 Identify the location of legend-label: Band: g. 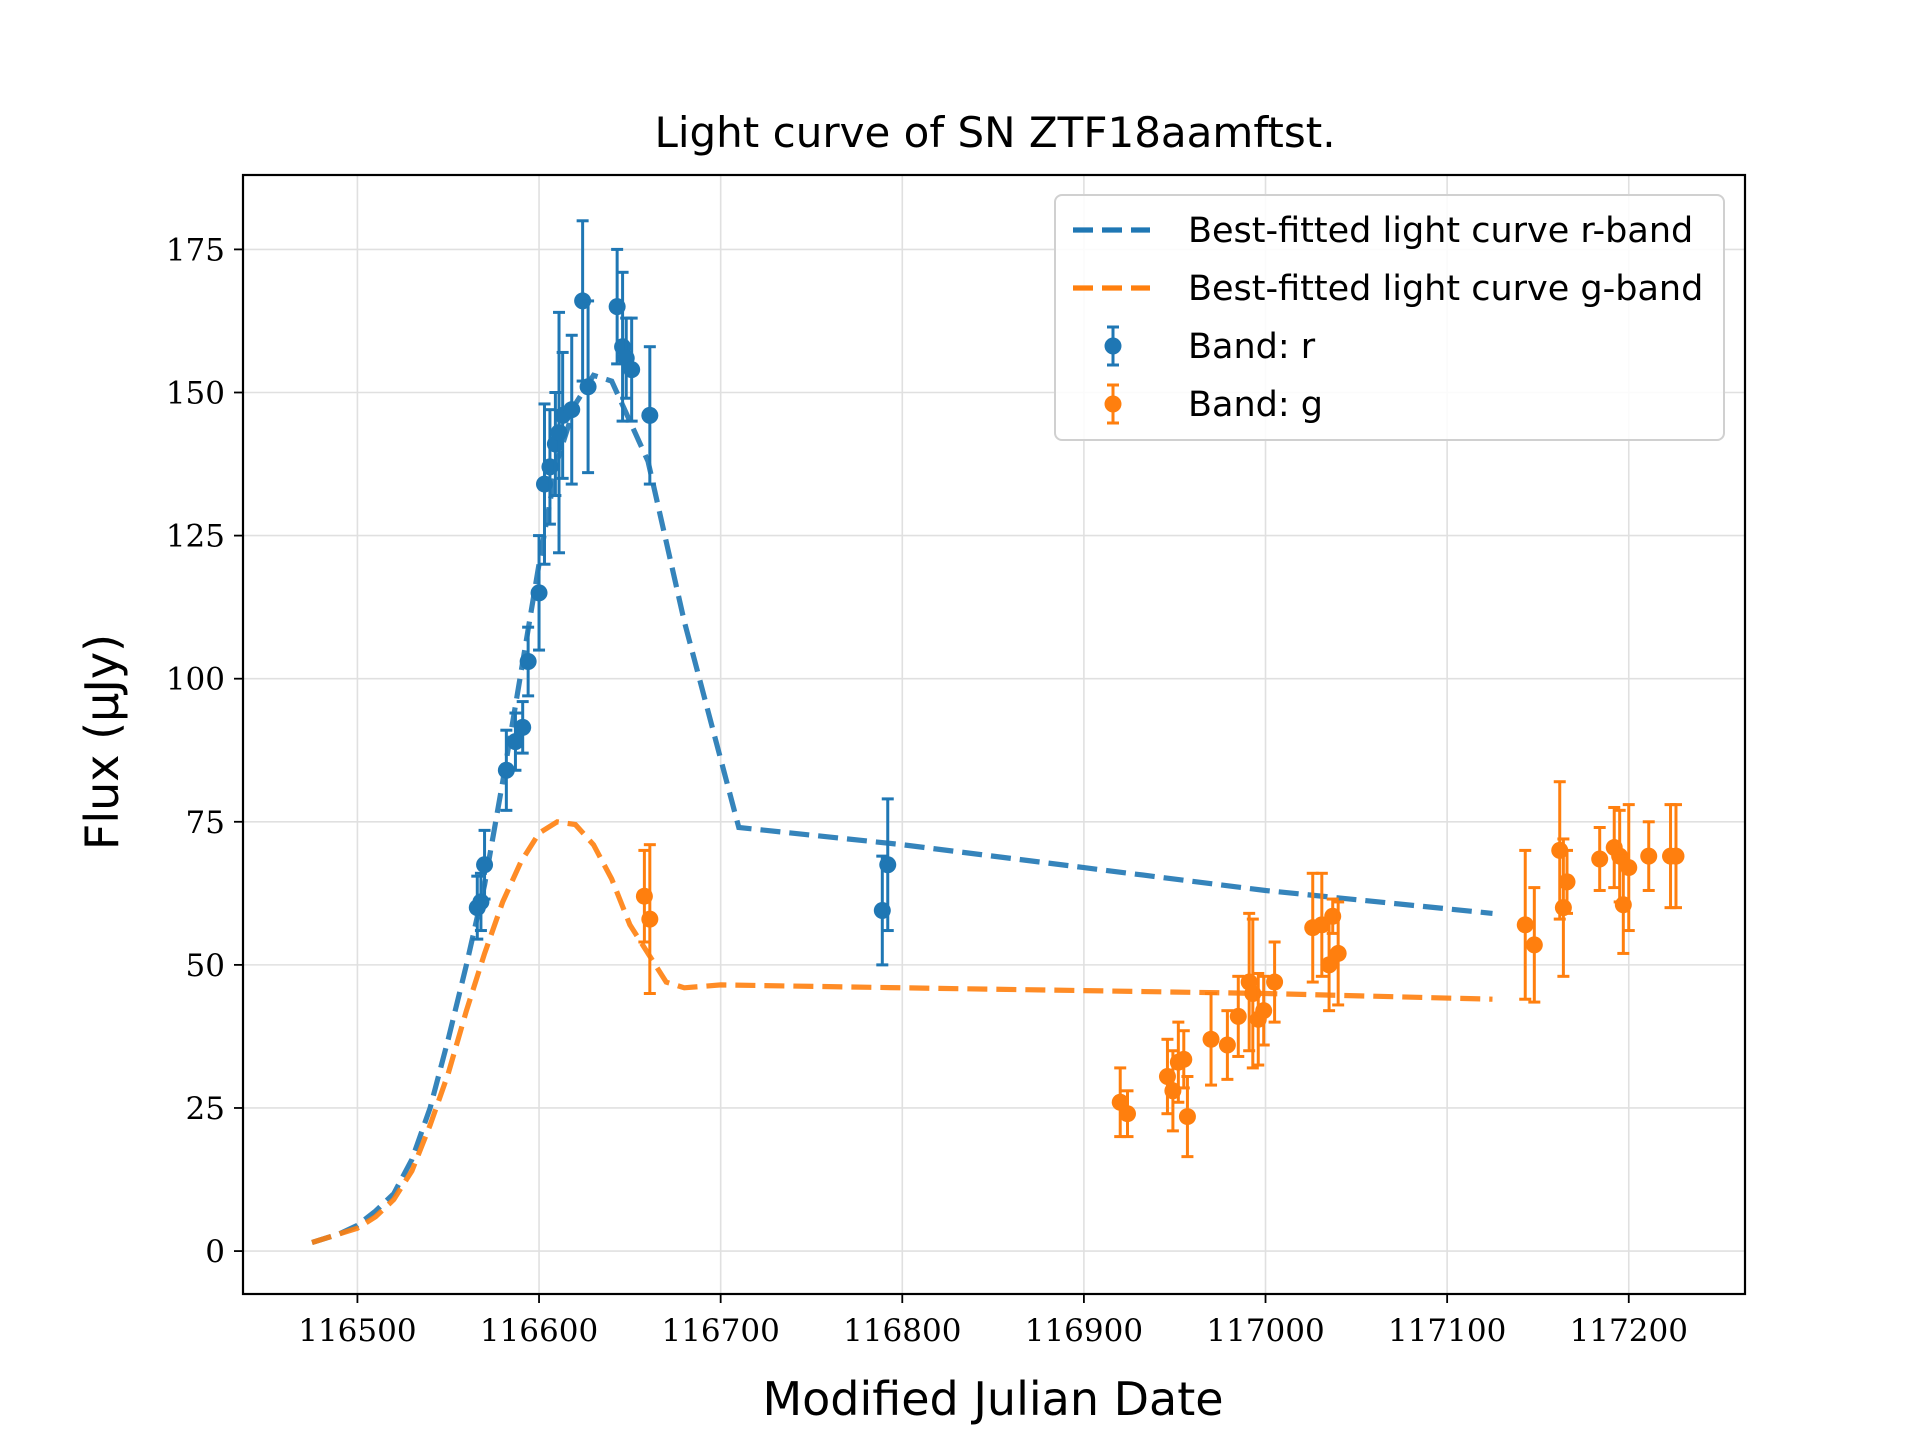
(1255, 405).